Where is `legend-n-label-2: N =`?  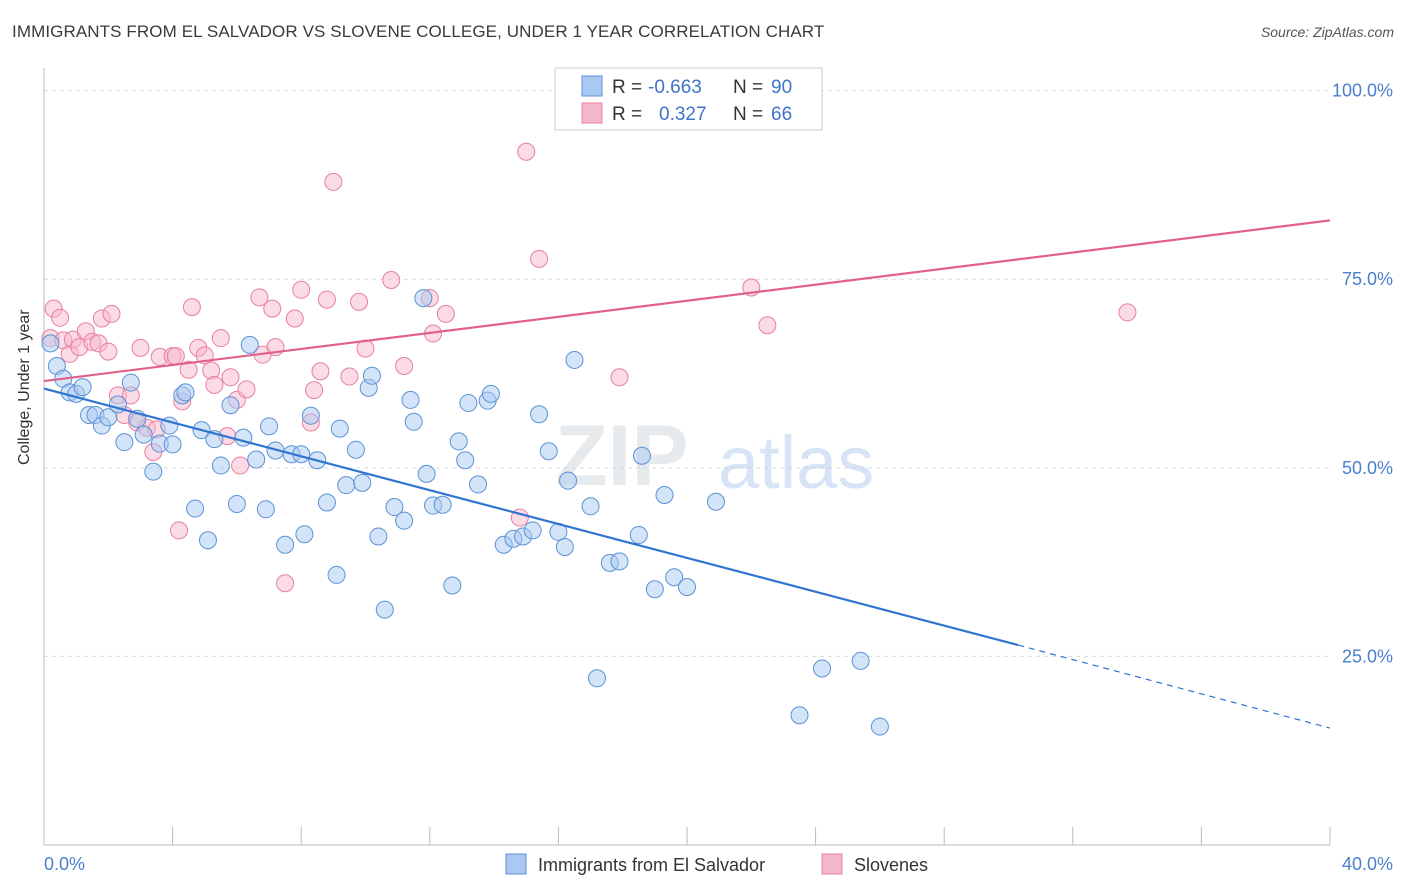 legend-n-label-2: N = is located at coordinates (748, 114).